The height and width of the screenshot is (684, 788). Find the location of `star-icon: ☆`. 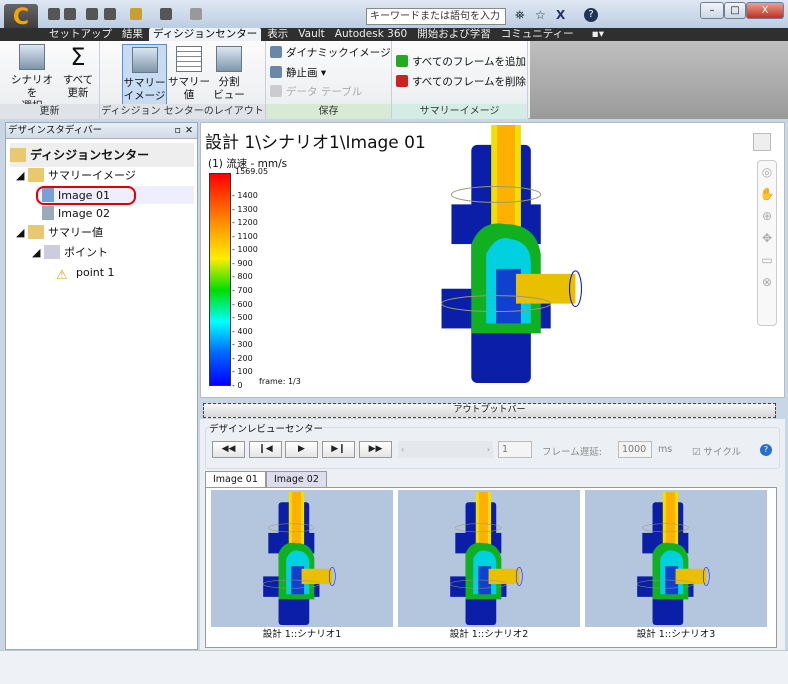

star-icon: ☆ is located at coordinates (540, 15).